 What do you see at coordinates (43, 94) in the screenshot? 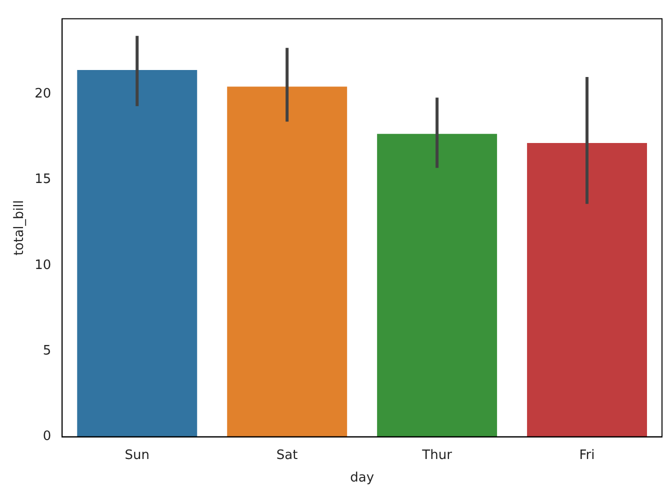
I see `y-tick-label: 20` at bounding box center [43, 94].